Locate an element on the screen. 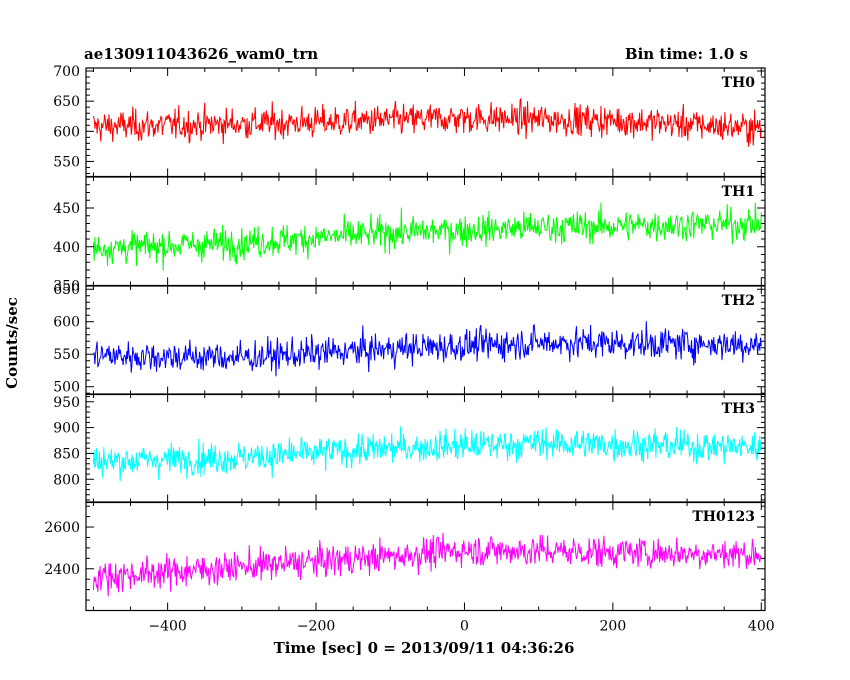  panel-th3: 800 850 900 950 TH3 is located at coordinates (409, 448).